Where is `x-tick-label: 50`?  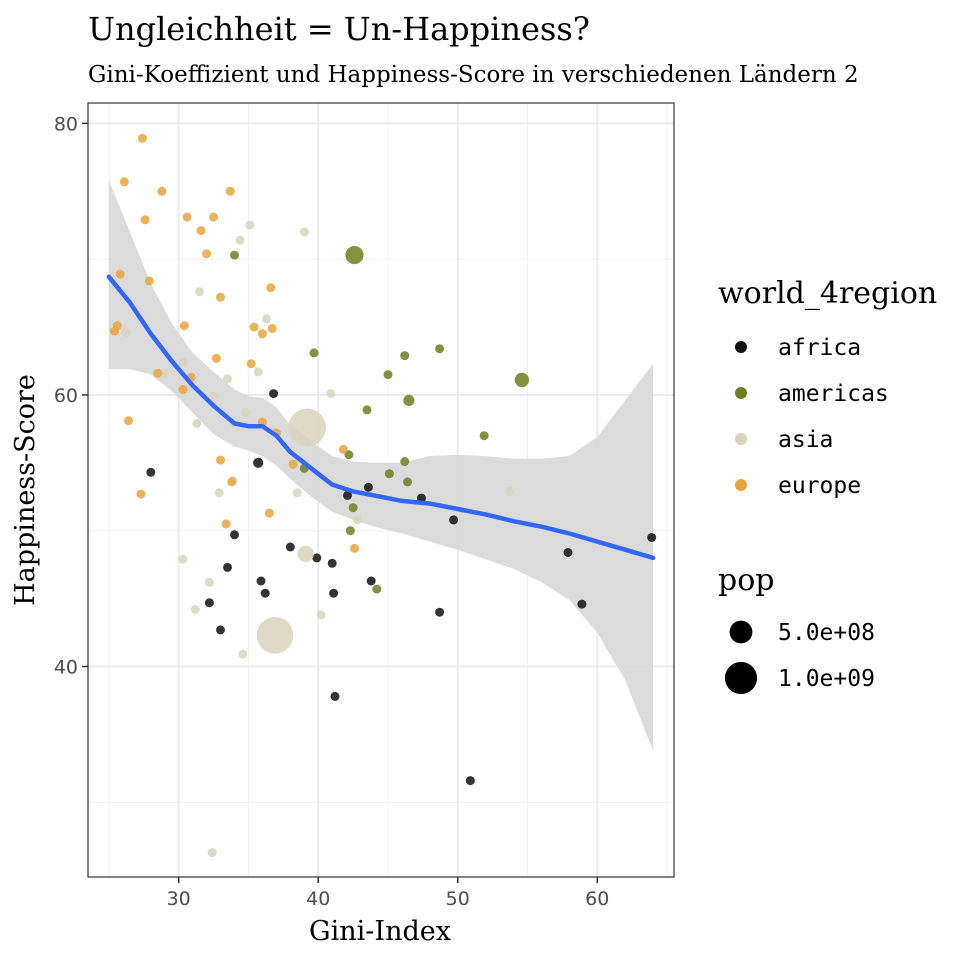 x-tick-label: 50 is located at coordinates (458, 899).